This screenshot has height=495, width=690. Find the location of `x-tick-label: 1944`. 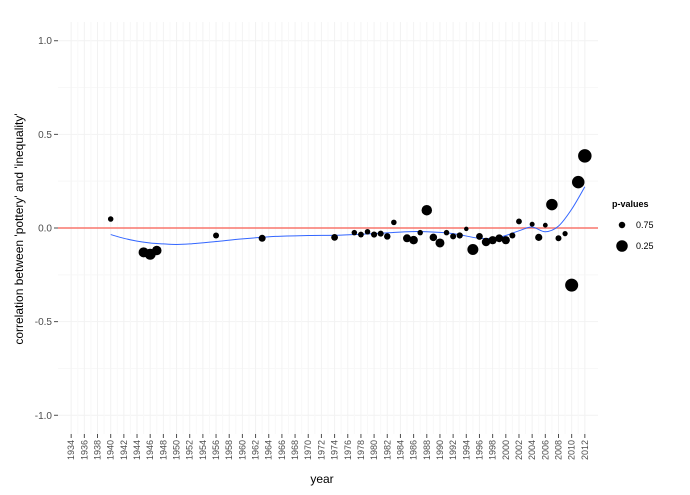

x-tick-label: 1944 is located at coordinates (137, 450).